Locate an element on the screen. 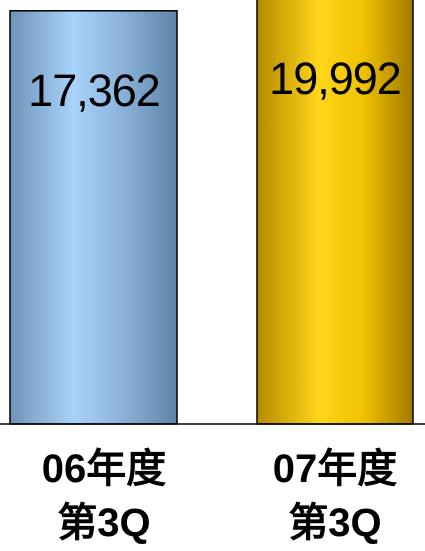 The height and width of the screenshot is (551, 425). category-label-06-line2: 第3Q is located at coordinates (103, 523).